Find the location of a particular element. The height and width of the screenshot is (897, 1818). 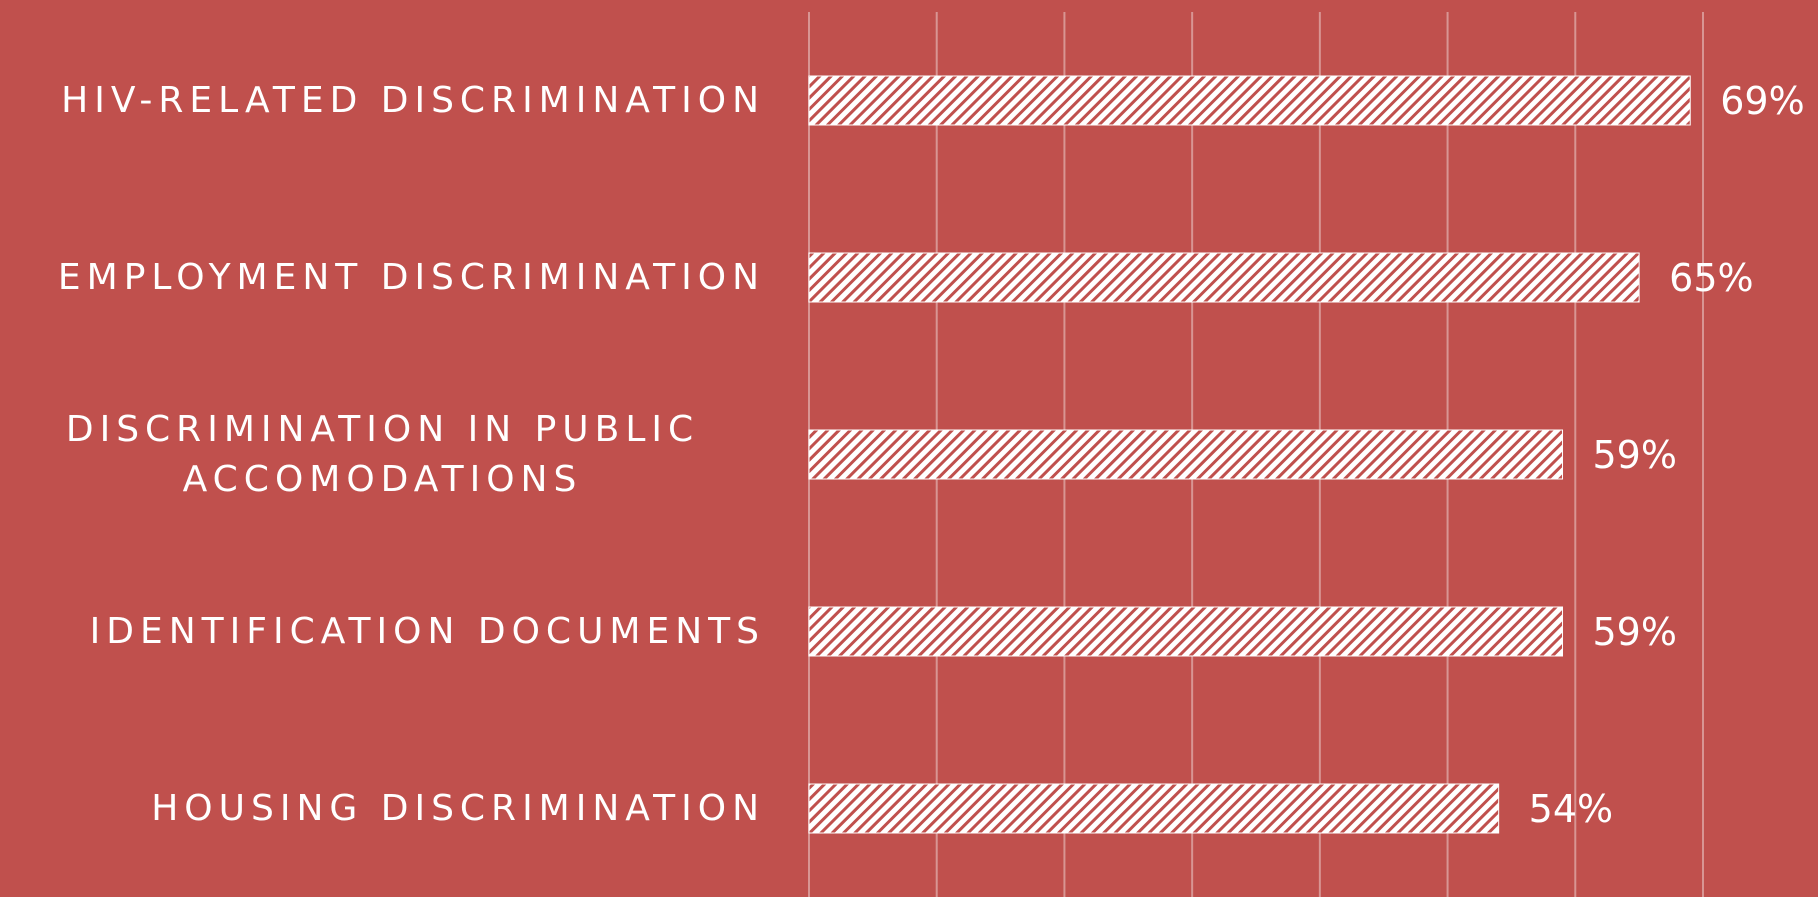

category-label-box: IDENTIFICATION DOCUMENTS is located at coordinates (382, 632).